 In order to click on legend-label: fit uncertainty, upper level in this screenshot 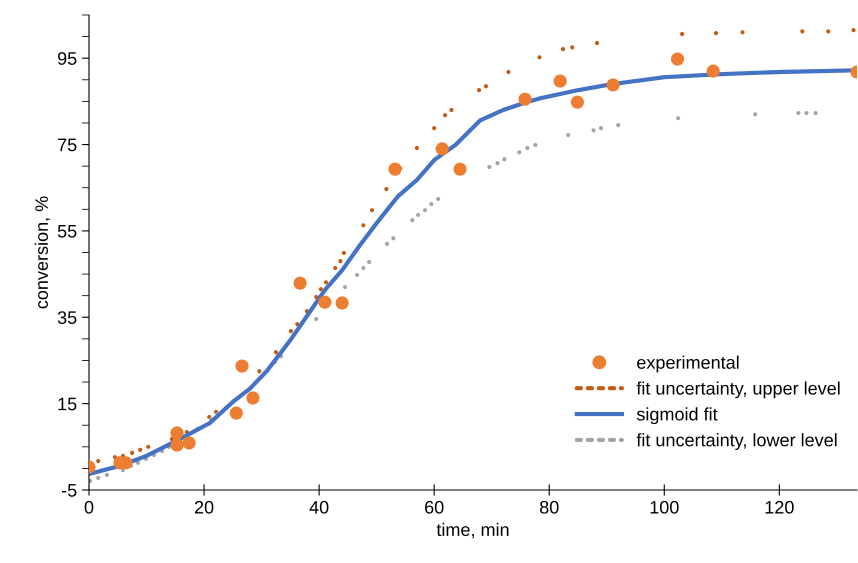, I will do `click(738, 389)`.